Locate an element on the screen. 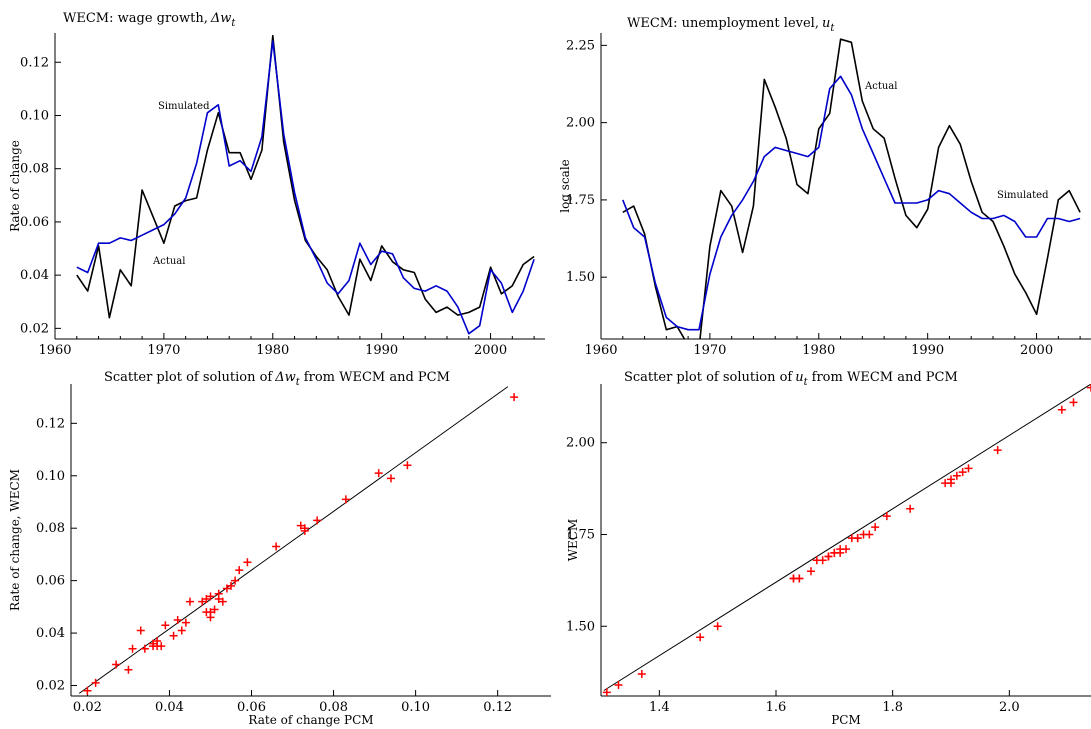 The width and height of the screenshot is (1091, 729). y-axis-label: Rate of change, WECM is located at coordinates (15, 540).